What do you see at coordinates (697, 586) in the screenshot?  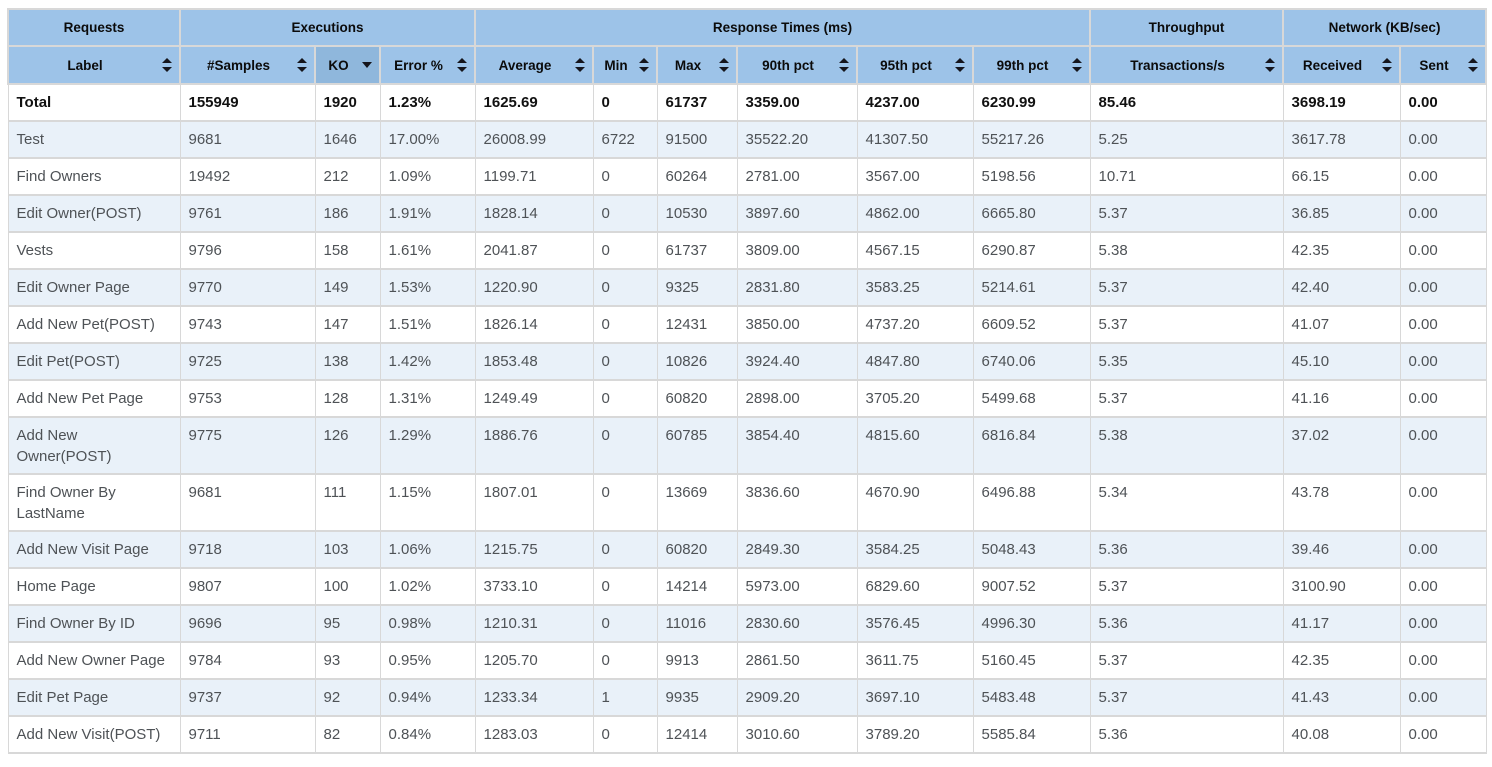 I see `cell-max: 14214` at bounding box center [697, 586].